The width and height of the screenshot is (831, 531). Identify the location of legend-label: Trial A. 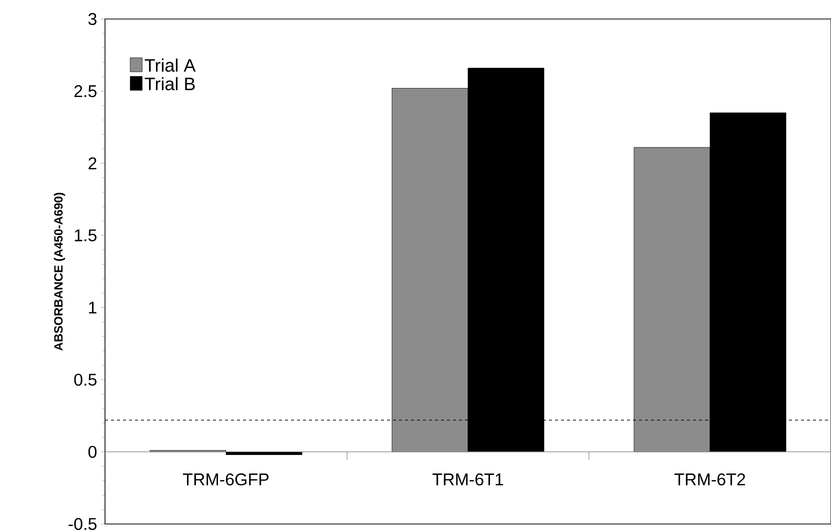
(170, 65).